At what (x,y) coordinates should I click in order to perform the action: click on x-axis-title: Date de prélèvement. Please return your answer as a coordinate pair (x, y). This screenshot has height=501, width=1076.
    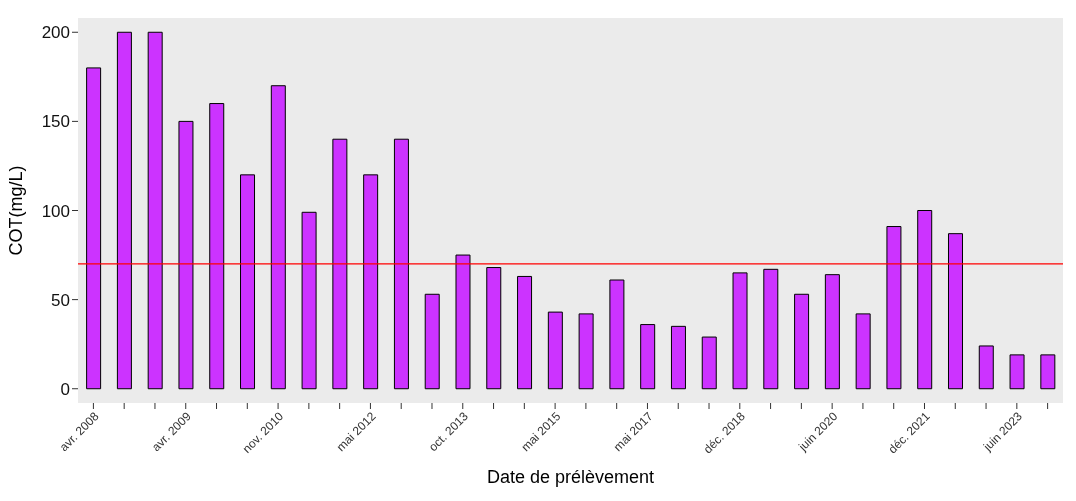
    Looking at the image, I should click on (570, 477).